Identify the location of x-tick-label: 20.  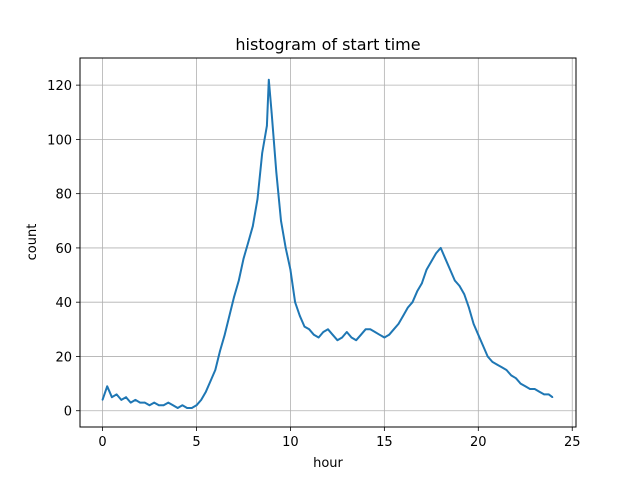
(478, 442).